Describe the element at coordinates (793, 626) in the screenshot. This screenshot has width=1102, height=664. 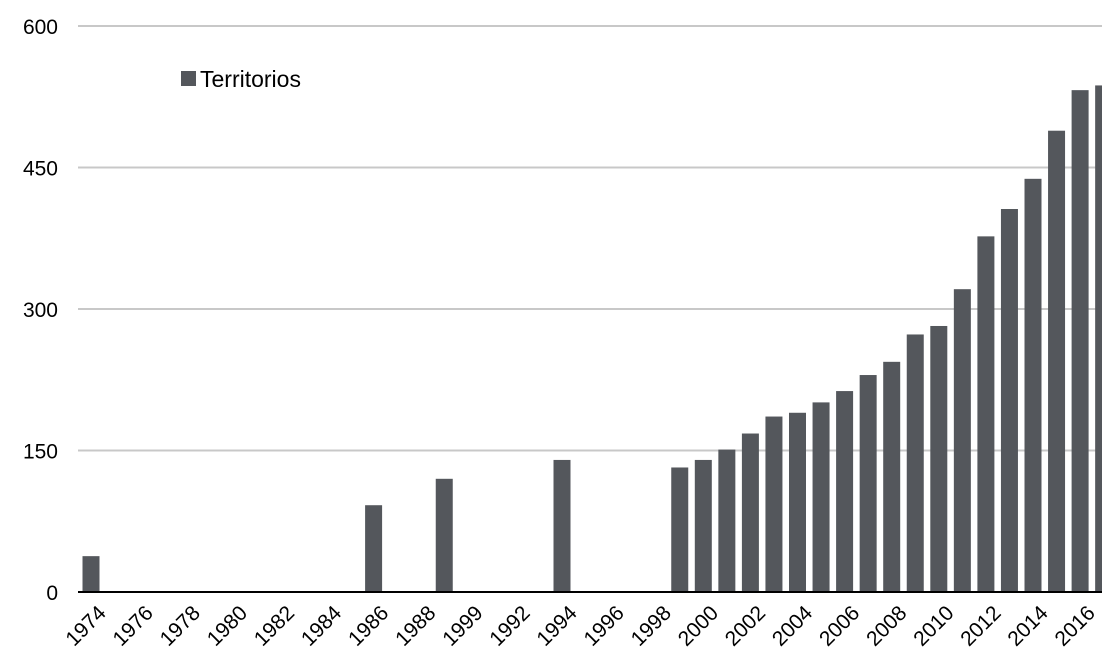
I see `x-tick-label: 2004` at that location.